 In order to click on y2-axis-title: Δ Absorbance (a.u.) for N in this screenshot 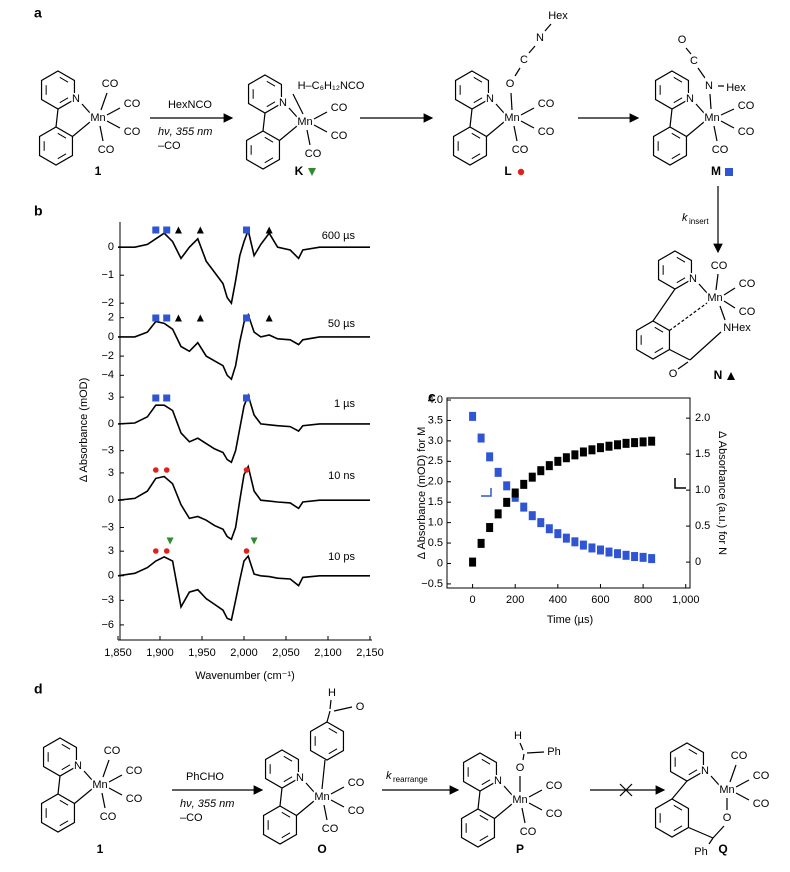, I will do `click(722, 493)`.